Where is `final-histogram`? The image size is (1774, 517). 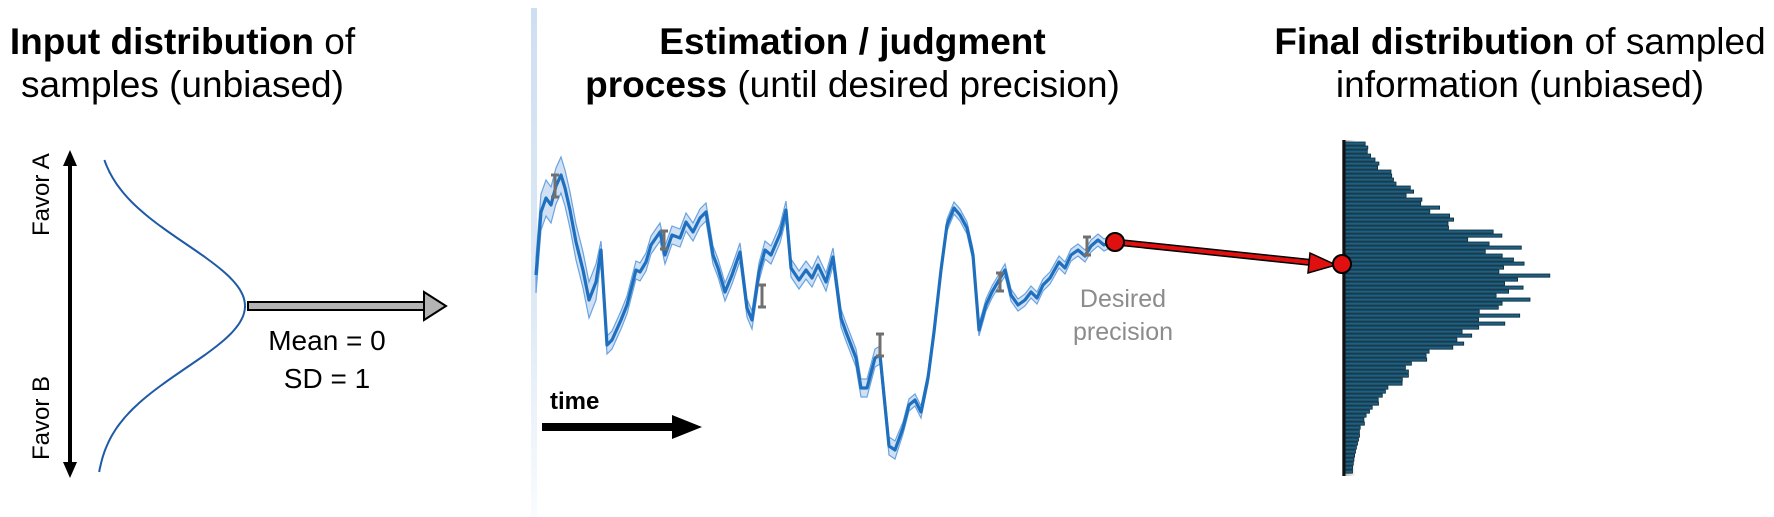 final-histogram is located at coordinates (1447, 307).